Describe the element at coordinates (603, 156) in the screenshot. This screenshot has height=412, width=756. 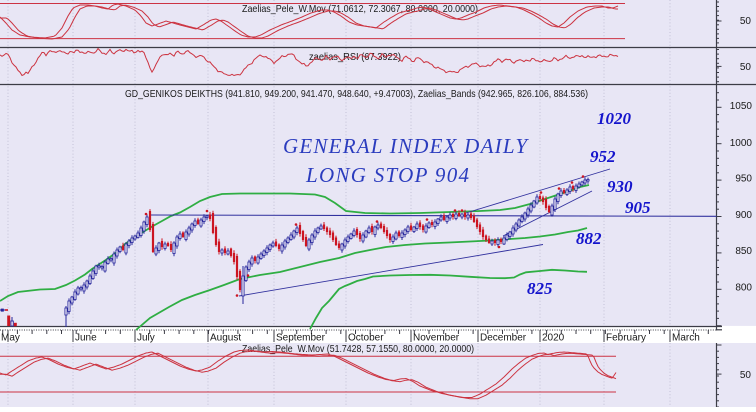
I see `svg-text: 952` at that location.